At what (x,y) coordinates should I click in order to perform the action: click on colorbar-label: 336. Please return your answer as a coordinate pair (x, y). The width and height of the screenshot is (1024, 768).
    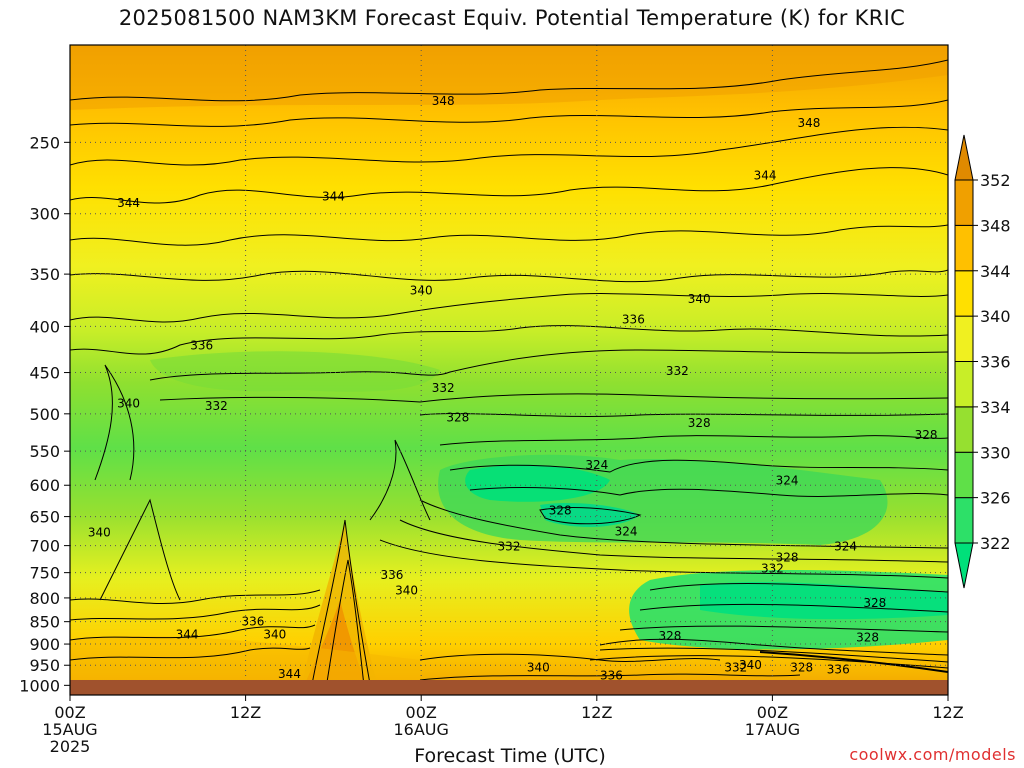
    Looking at the image, I should click on (995, 362).